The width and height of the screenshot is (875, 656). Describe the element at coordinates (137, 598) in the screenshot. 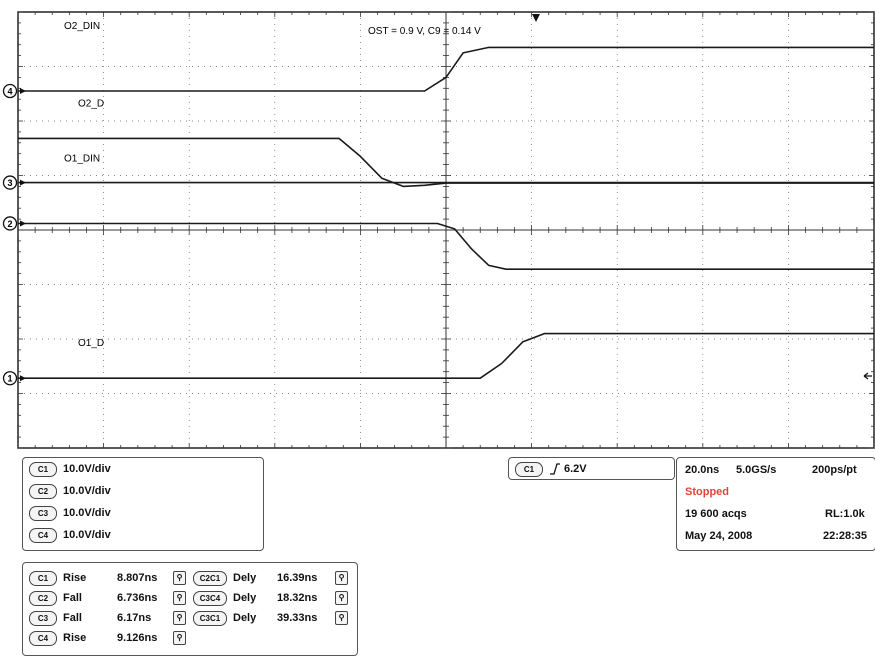

I see `measurement-value: 6.736ns` at that location.